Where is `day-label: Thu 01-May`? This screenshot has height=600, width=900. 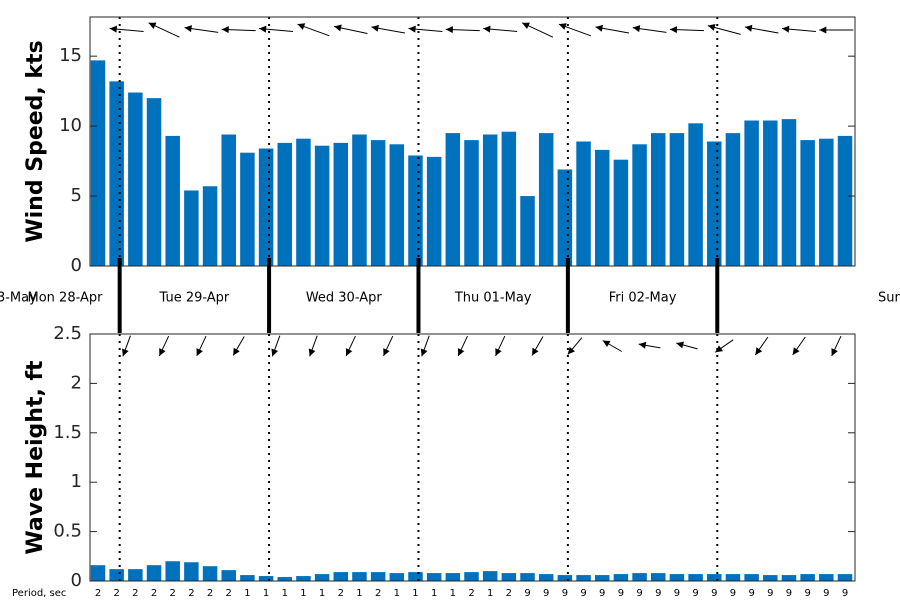 day-label: Thu 01-May is located at coordinates (493, 298).